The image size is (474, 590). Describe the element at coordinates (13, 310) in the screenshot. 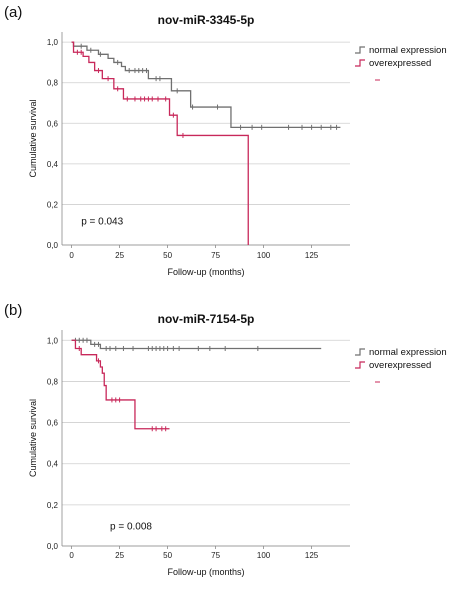

I see `panel-letter-b: (b)` at that location.